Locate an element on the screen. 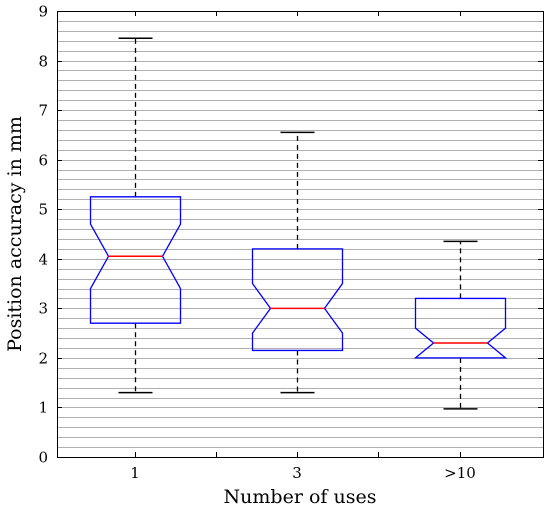 The width and height of the screenshot is (550, 513). y-tick-label: 3 is located at coordinates (43, 309).